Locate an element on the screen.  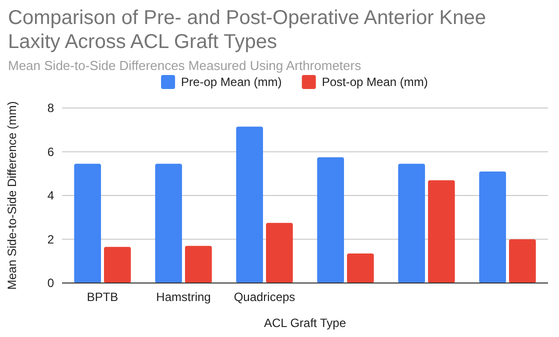
legend-label: Pre-op Mean (mm) is located at coordinates (231, 82).